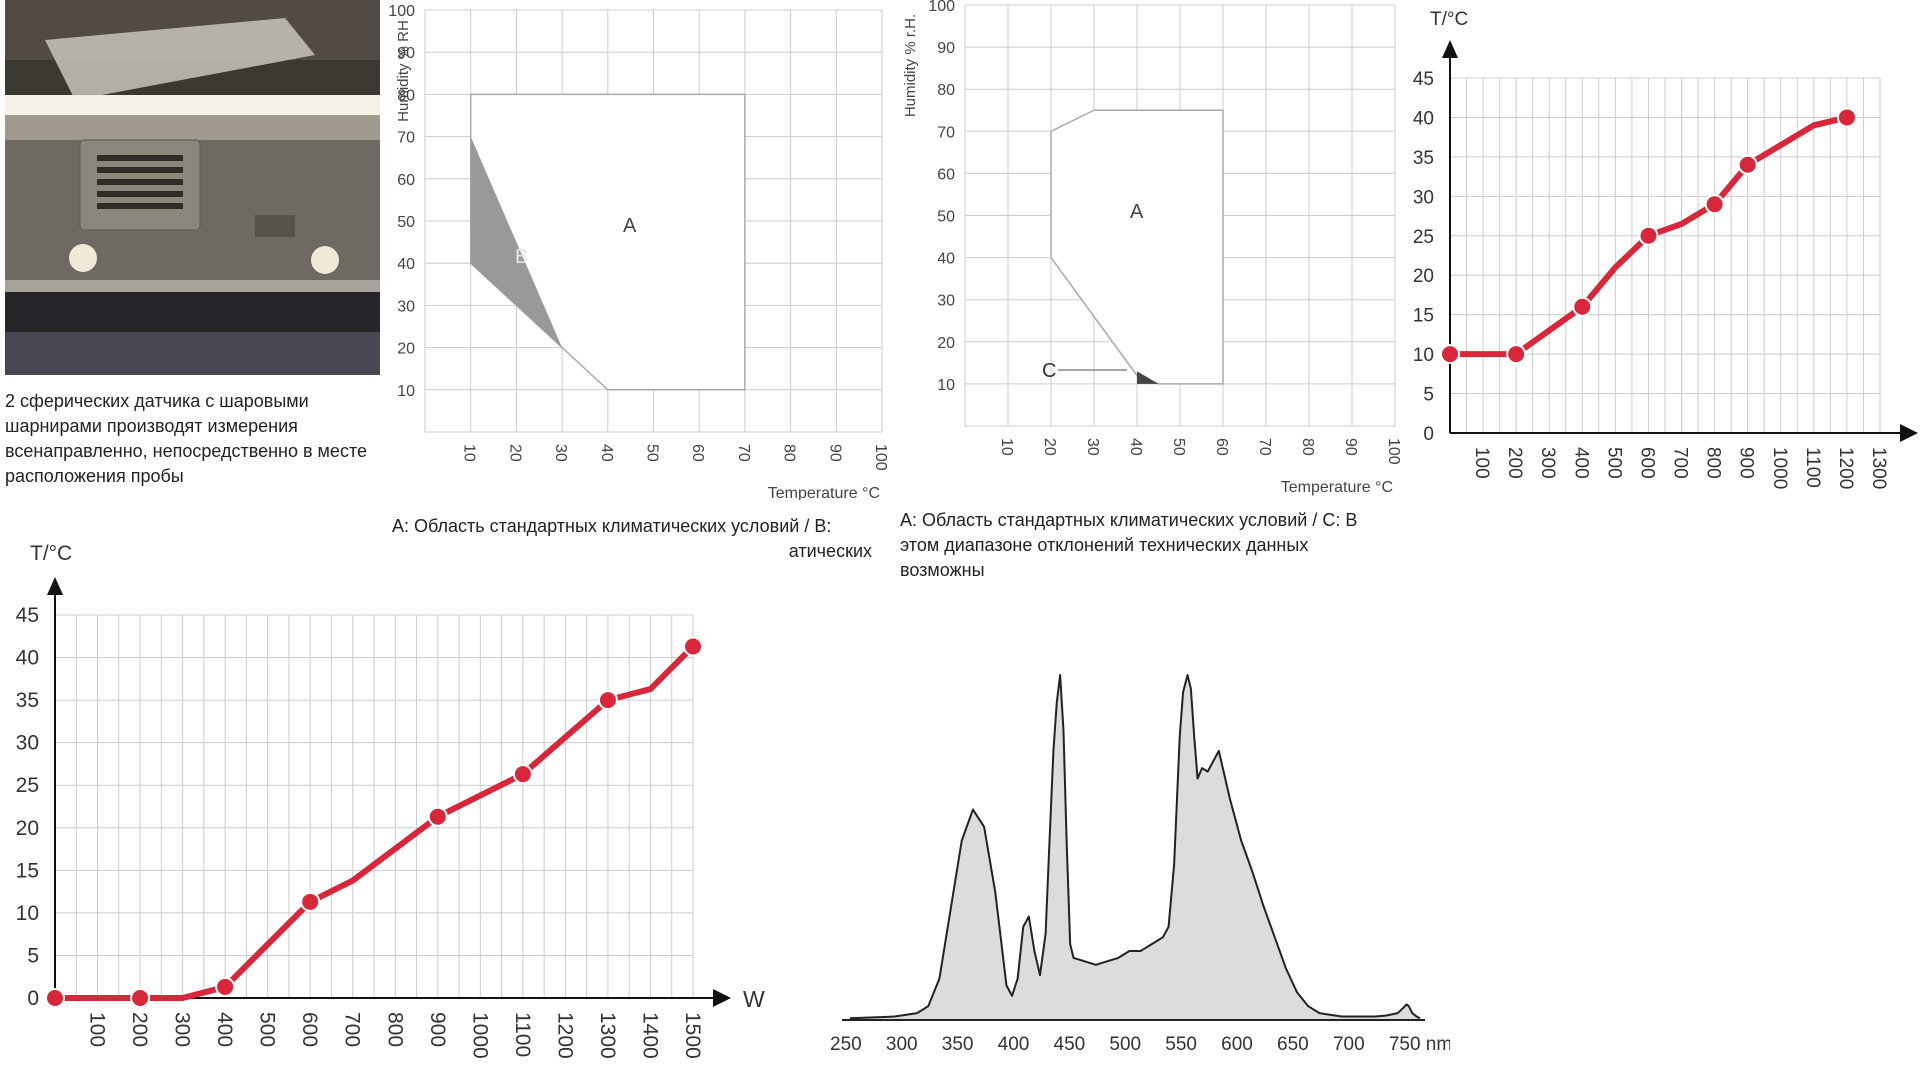  I want to click on x-tick-label: 1100, so click(522, 1034).